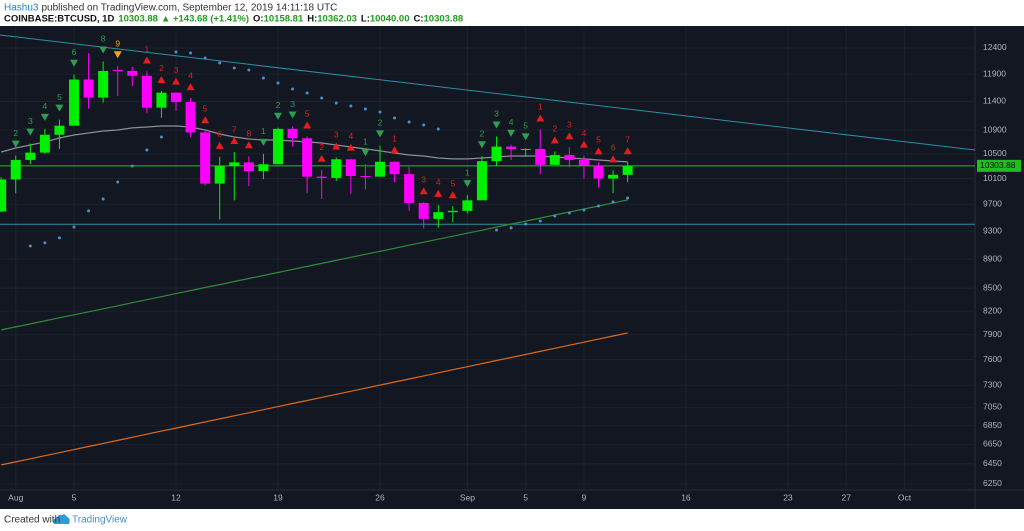 This screenshot has width=1024, height=531. Describe the element at coordinates (992, 359) in the screenshot. I see `y-tick-label: 7600` at that location.